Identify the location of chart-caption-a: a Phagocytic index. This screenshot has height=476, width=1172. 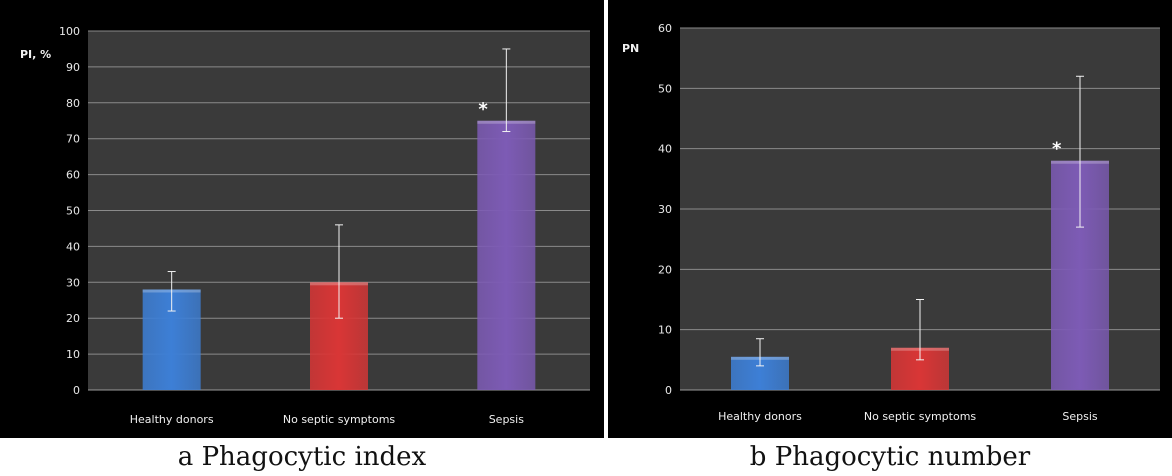
(302, 457).